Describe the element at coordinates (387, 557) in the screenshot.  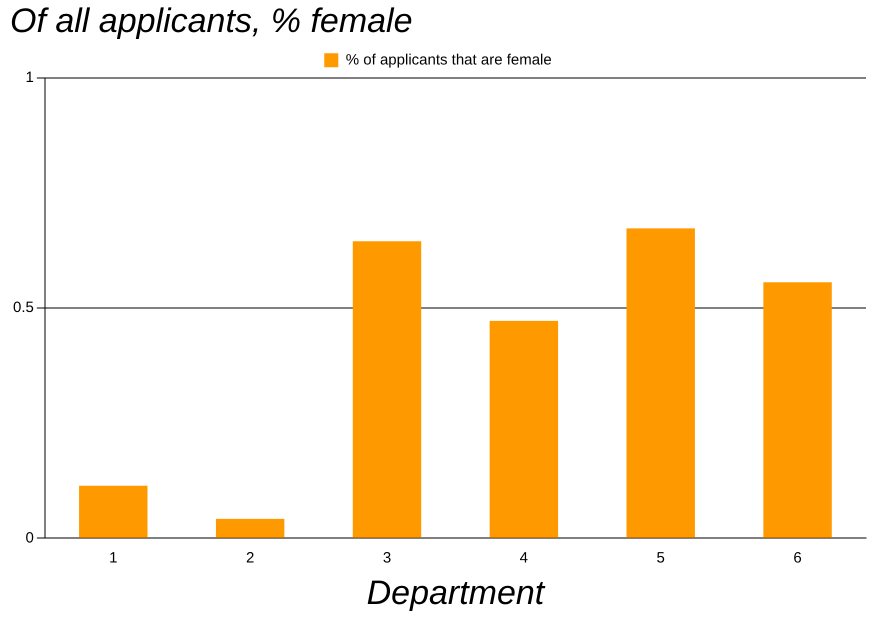
I see `x-tick-label: 3` at that location.